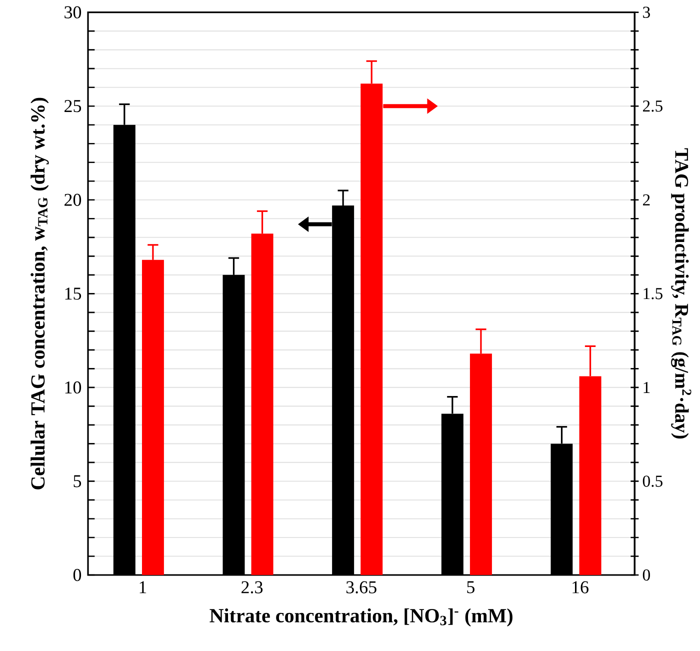 The width and height of the screenshot is (700, 651). I want to click on x-tick-label: 1, so click(143, 587).